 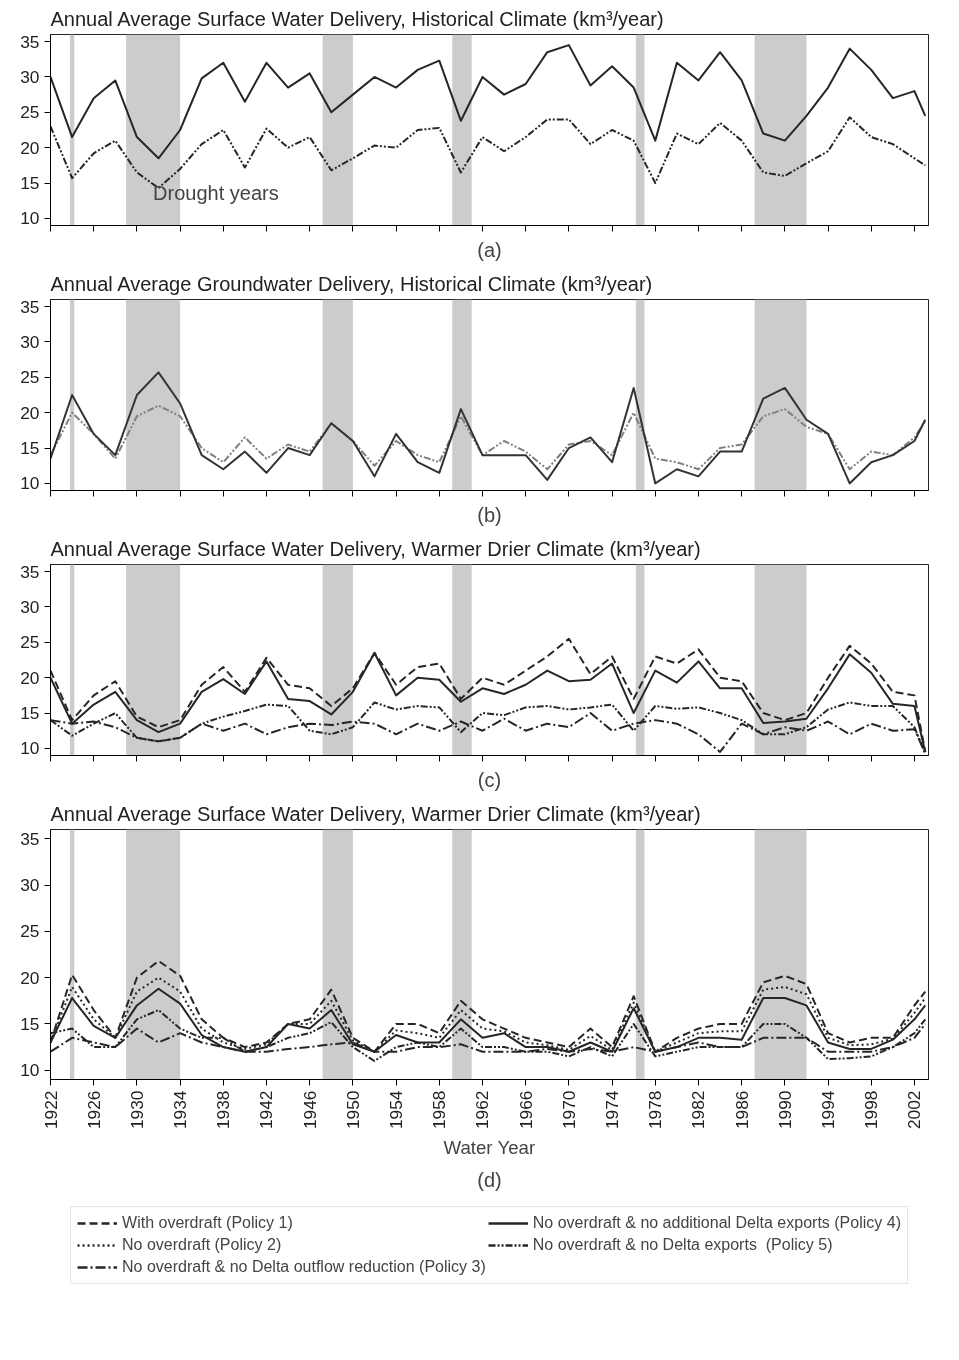 What do you see at coordinates (716, 1223) in the screenshot?
I see `legend-label: No overdraft & no additional Delta exports (Policy 4)` at bounding box center [716, 1223].